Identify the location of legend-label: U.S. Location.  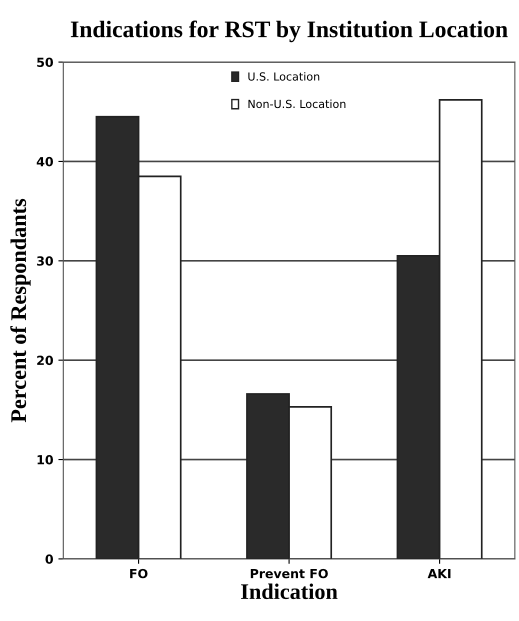
(284, 76).